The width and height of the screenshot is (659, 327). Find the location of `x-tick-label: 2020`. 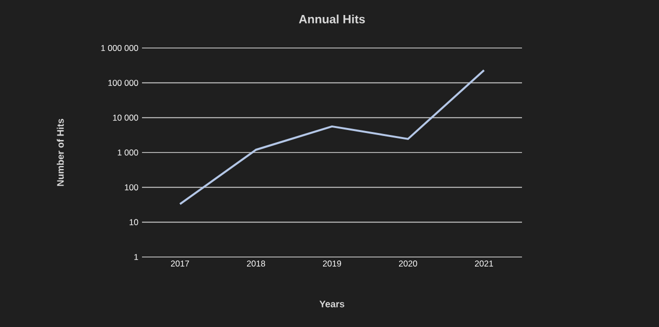

x-tick-label: 2020 is located at coordinates (408, 263).